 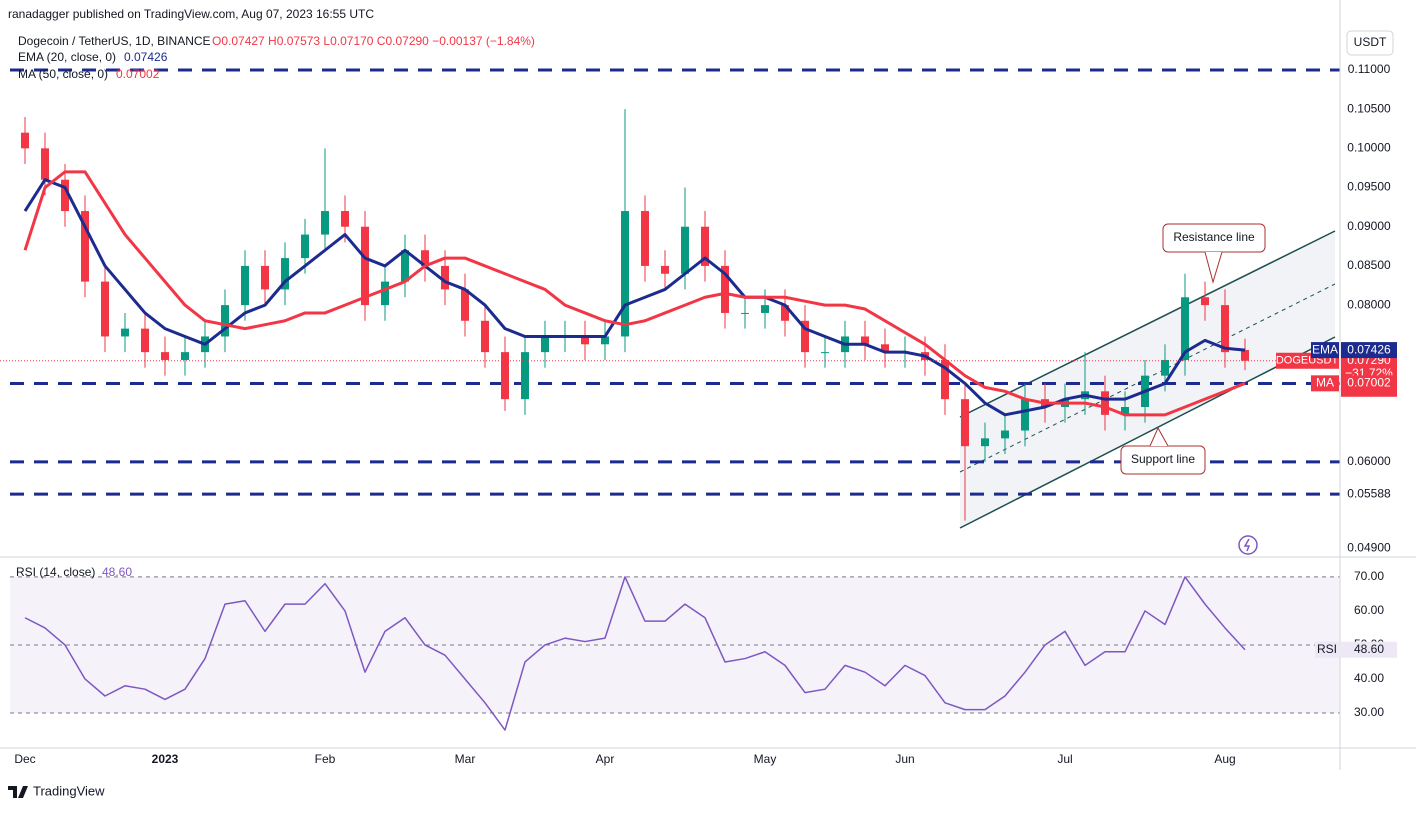 I want to click on x-tick-label: Apr, so click(x=605, y=759).